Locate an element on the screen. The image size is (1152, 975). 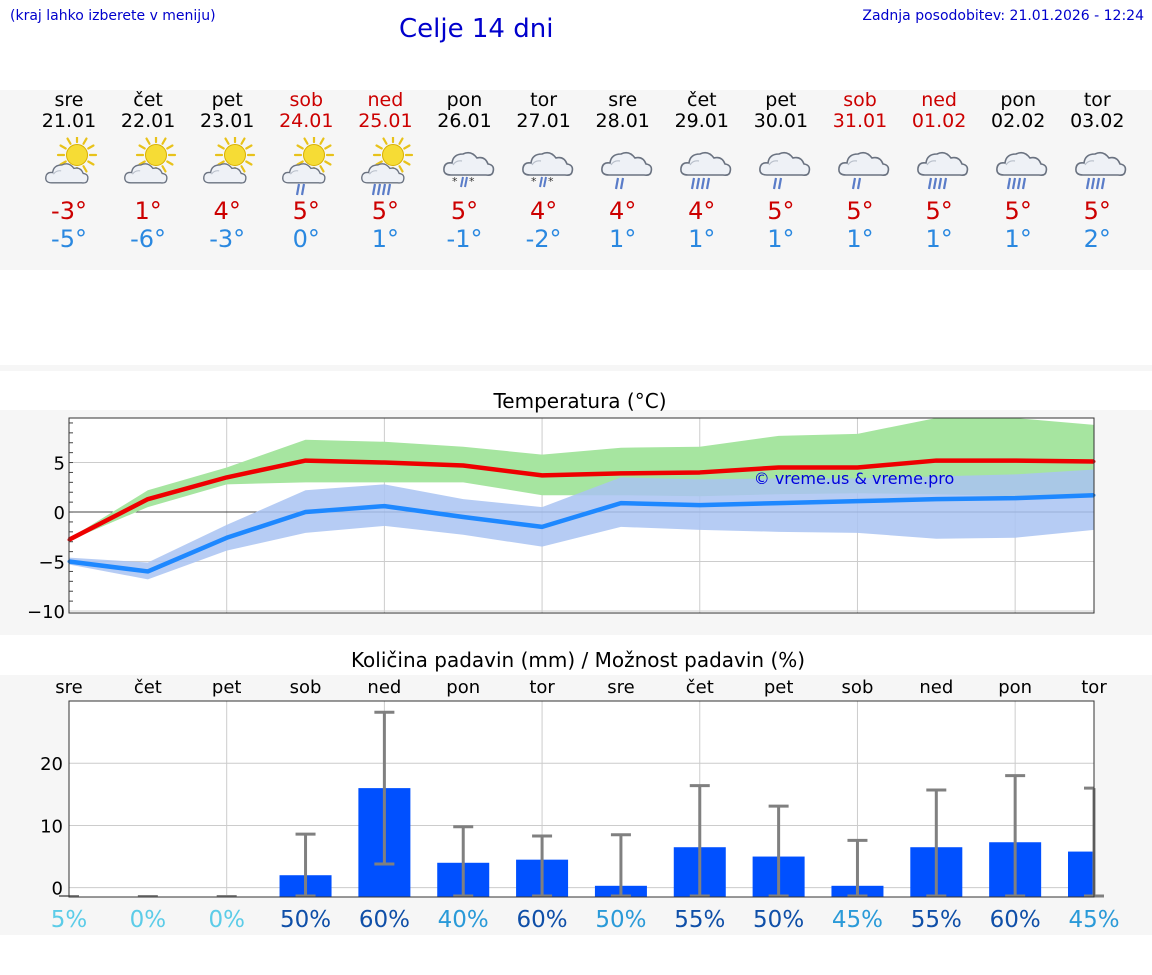
day-date: 27.01 is located at coordinates (543, 121).